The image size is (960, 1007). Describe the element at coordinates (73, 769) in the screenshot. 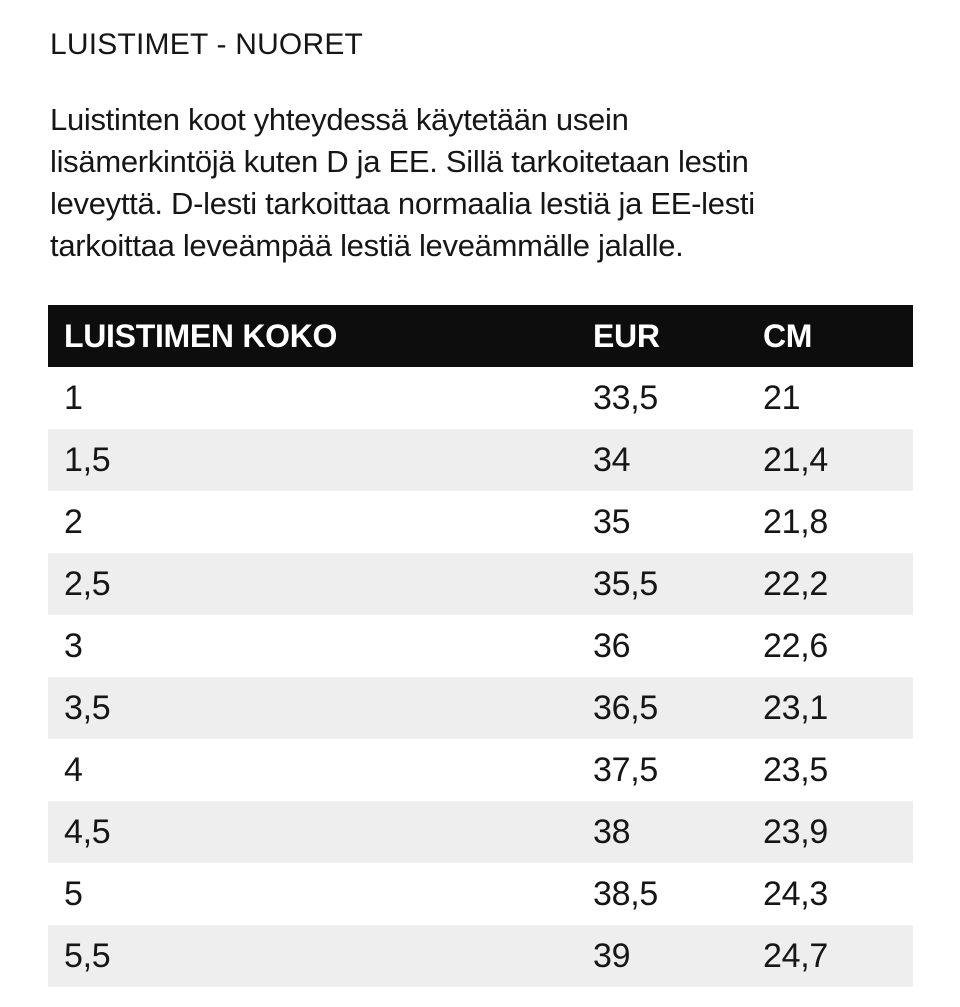

I see `size-cell: 4` at that location.